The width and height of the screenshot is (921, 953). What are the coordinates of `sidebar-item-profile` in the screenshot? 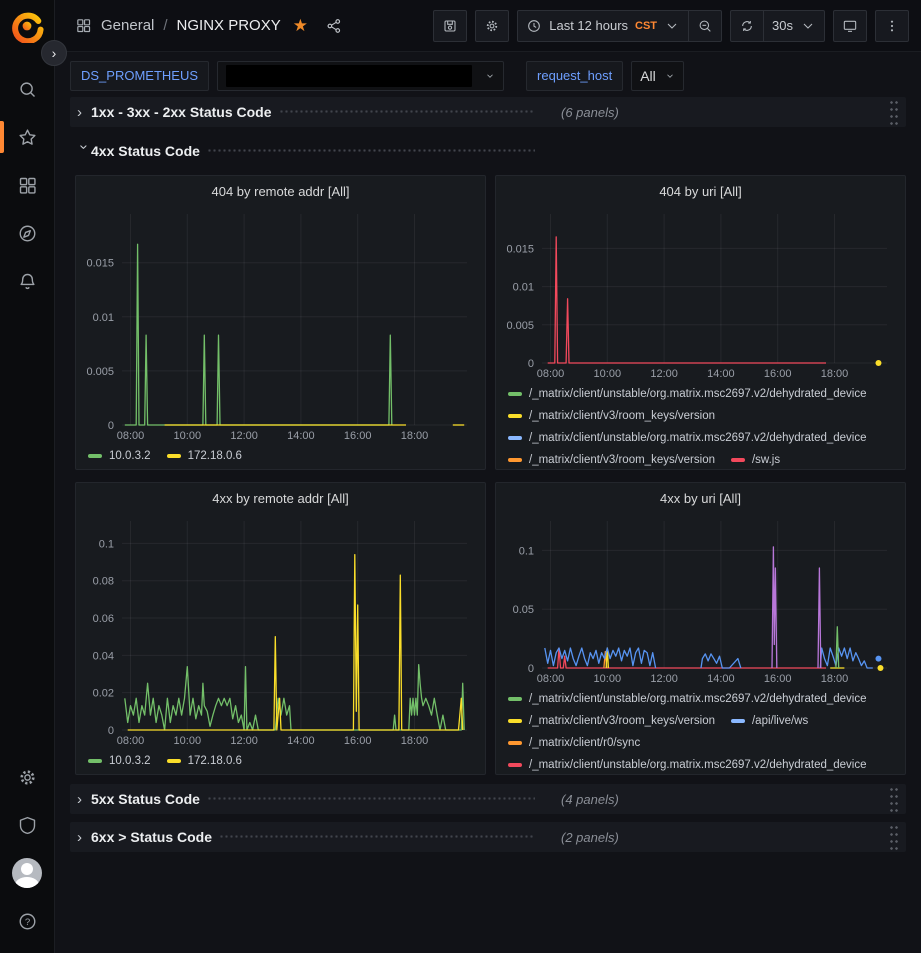 It's located at (27, 873).